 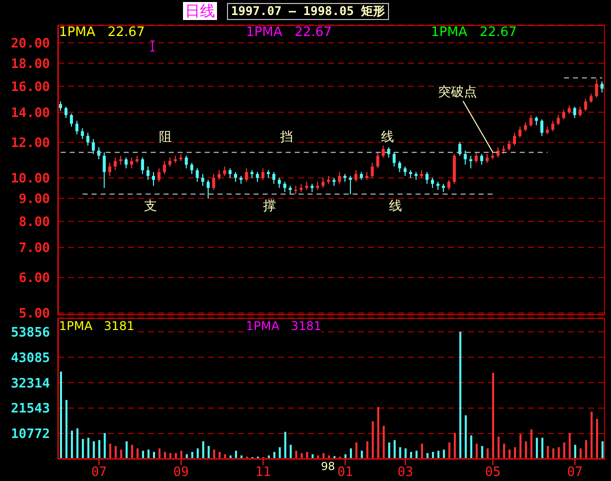 What do you see at coordinates (30, 384) in the screenshot?
I see `y-tick-label: 32314` at bounding box center [30, 384].